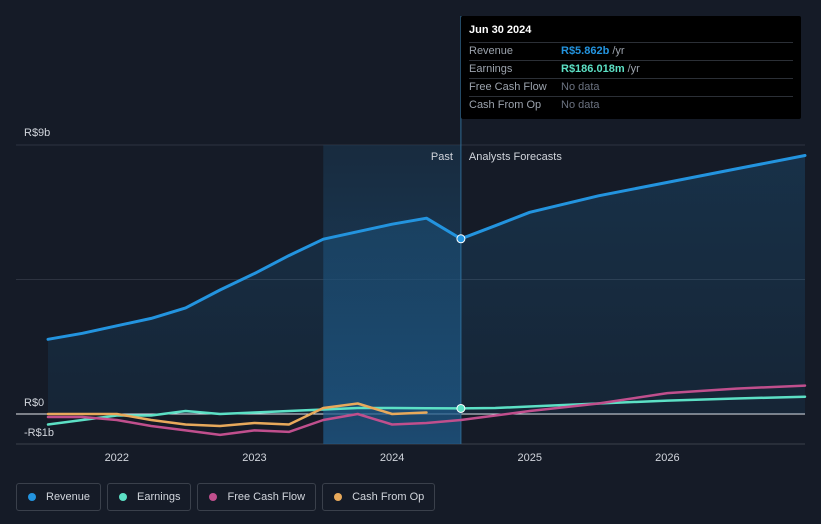  I want to click on y-axis-label-zero: R$0, so click(34, 403).